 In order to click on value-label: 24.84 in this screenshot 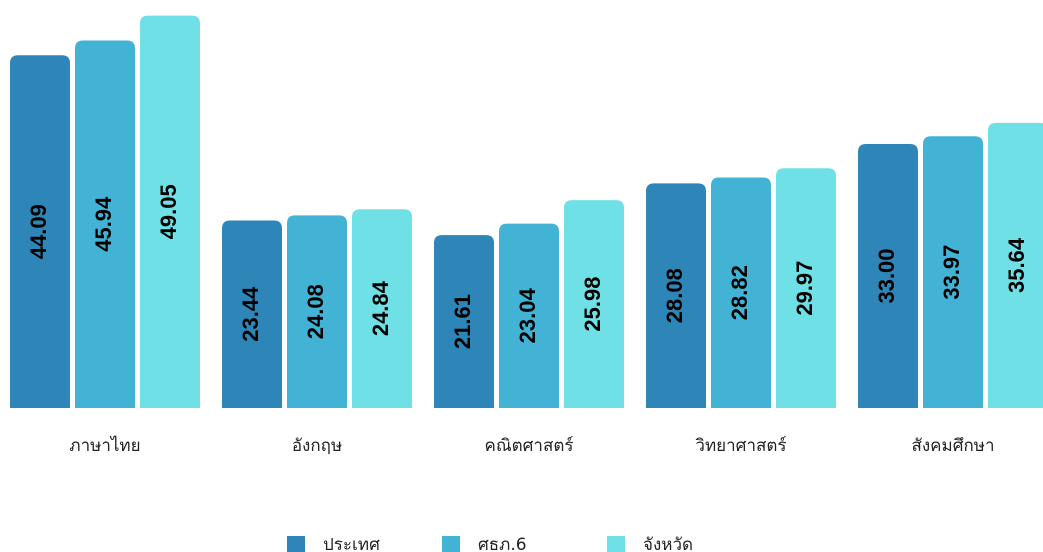, I will do `click(380, 308)`.